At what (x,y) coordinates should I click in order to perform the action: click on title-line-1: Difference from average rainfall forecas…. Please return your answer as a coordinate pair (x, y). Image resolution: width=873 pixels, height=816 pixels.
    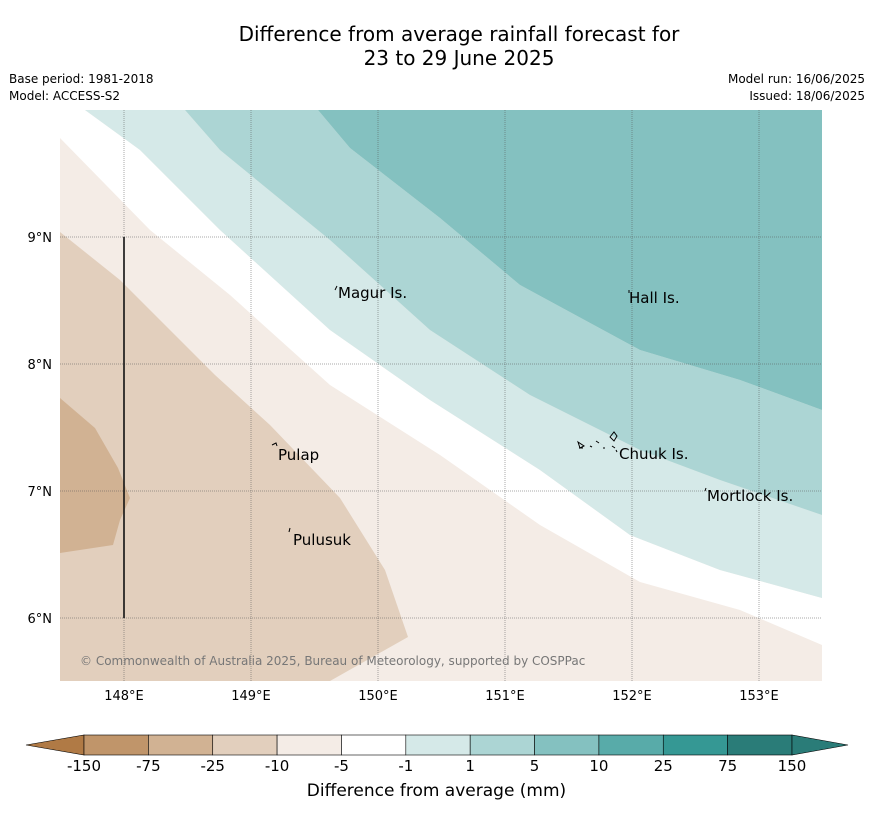
    Looking at the image, I should click on (459, 34).